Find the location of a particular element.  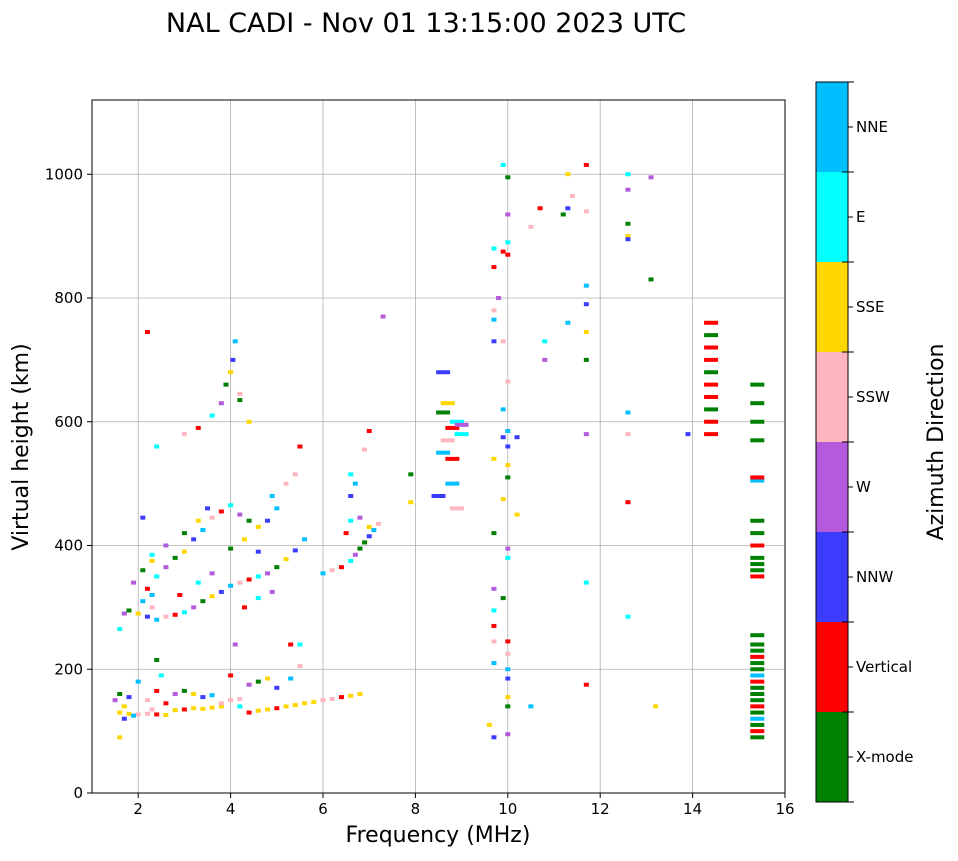

colorbar-label: Azimuth Direction is located at coordinates (936, 441).